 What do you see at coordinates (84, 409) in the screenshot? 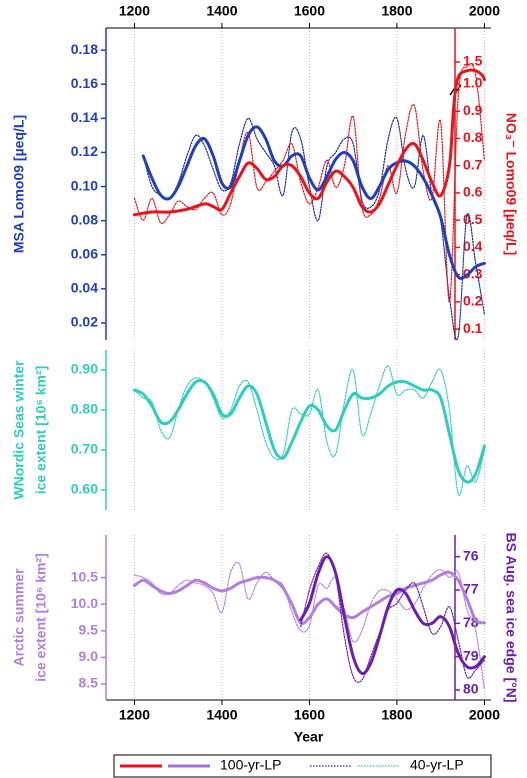
I see `y-tick-label: 0.80` at bounding box center [84, 409].